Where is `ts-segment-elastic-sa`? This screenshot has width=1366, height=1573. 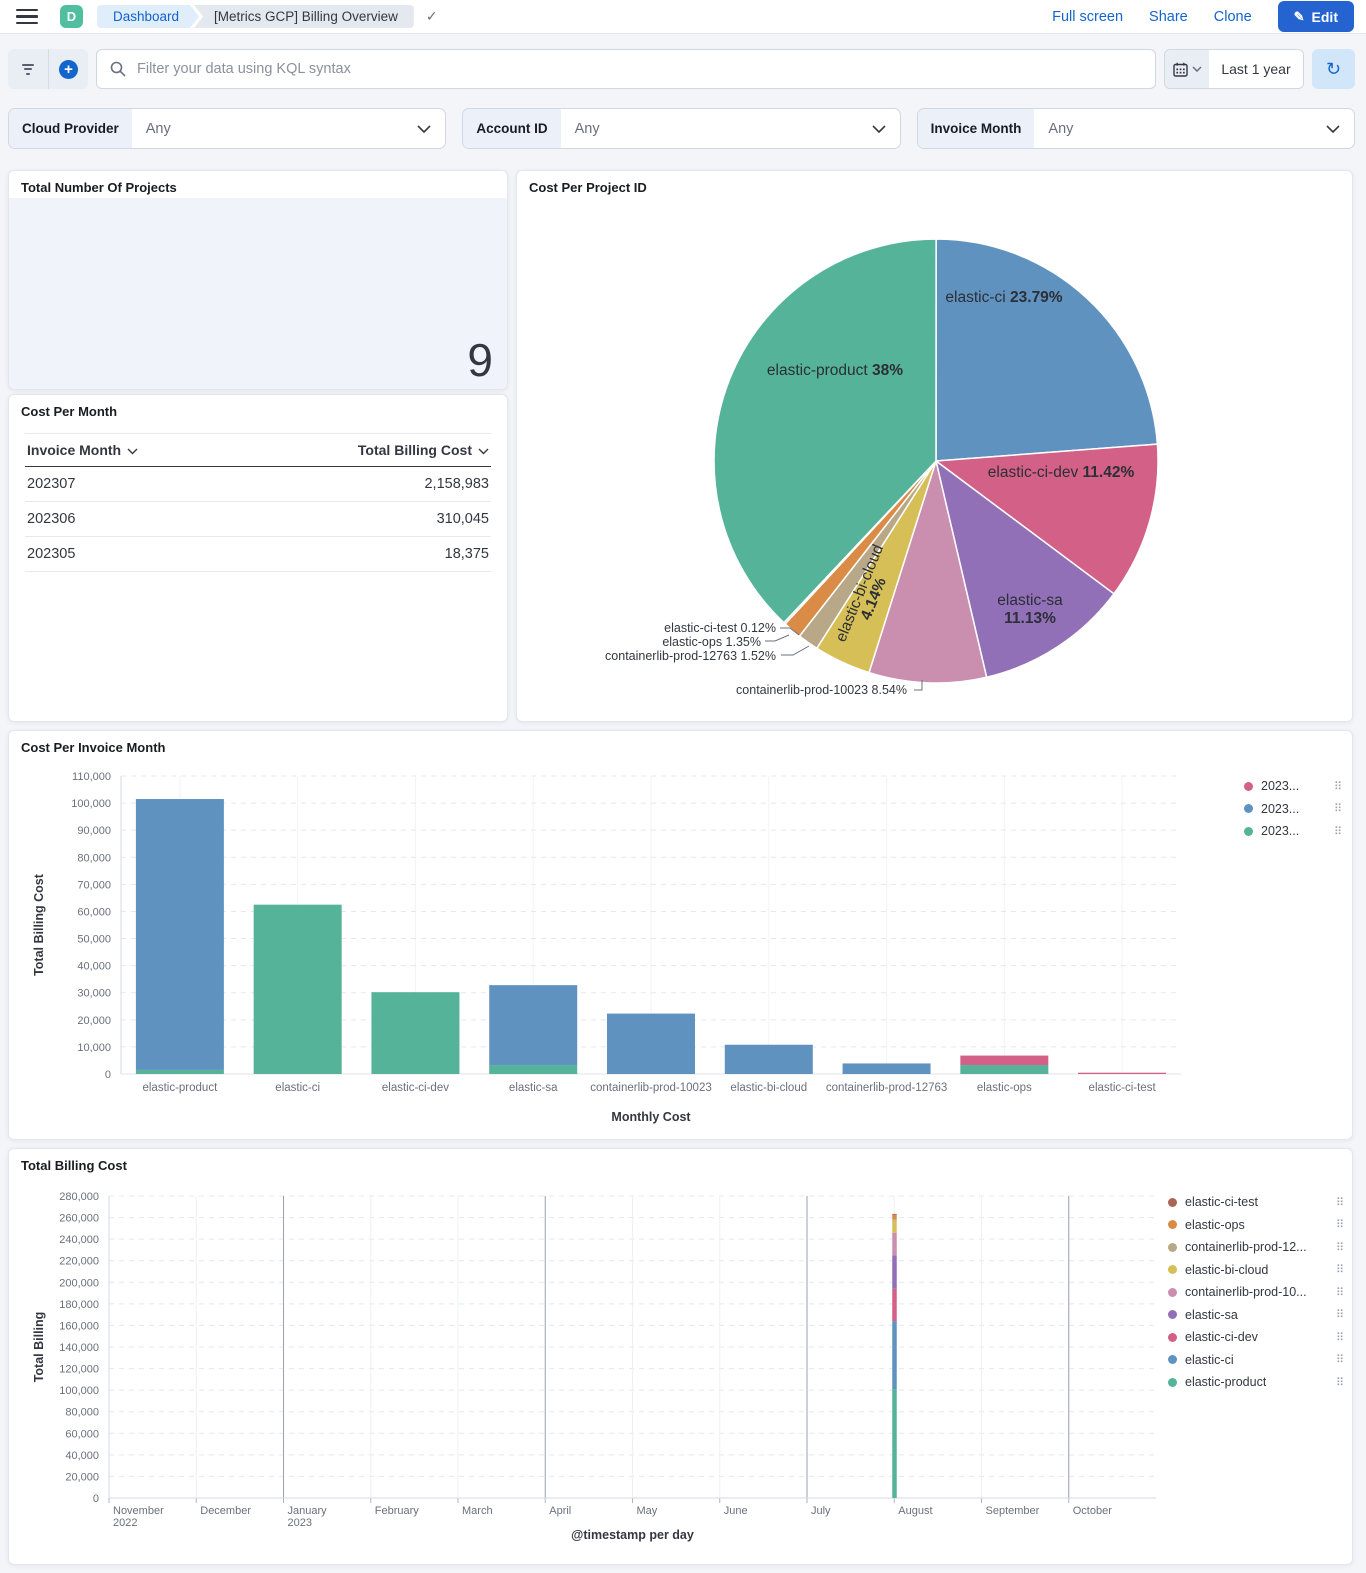
ts-segment-elastic-sa is located at coordinates (894, 1272).